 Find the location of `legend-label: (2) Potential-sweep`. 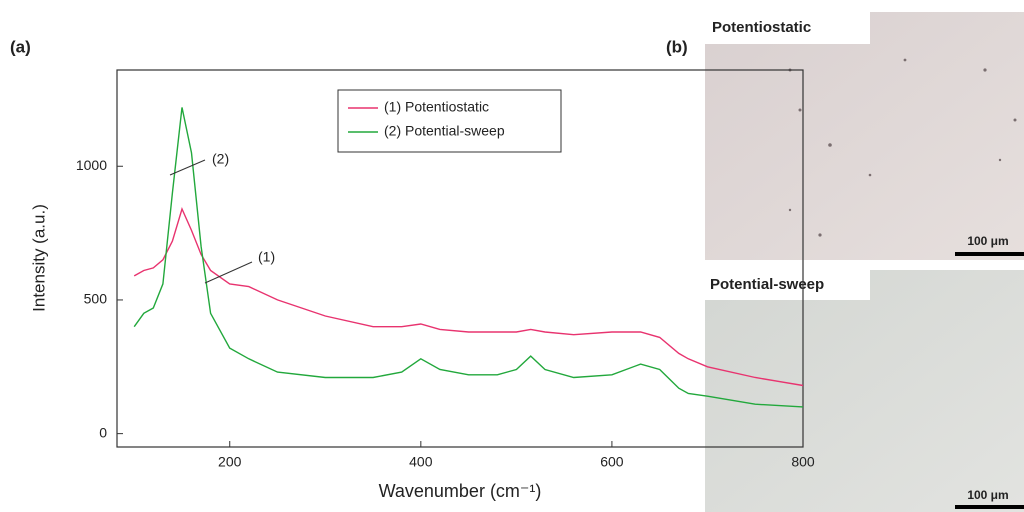

legend-label: (2) Potential-sweep is located at coordinates (444, 131).